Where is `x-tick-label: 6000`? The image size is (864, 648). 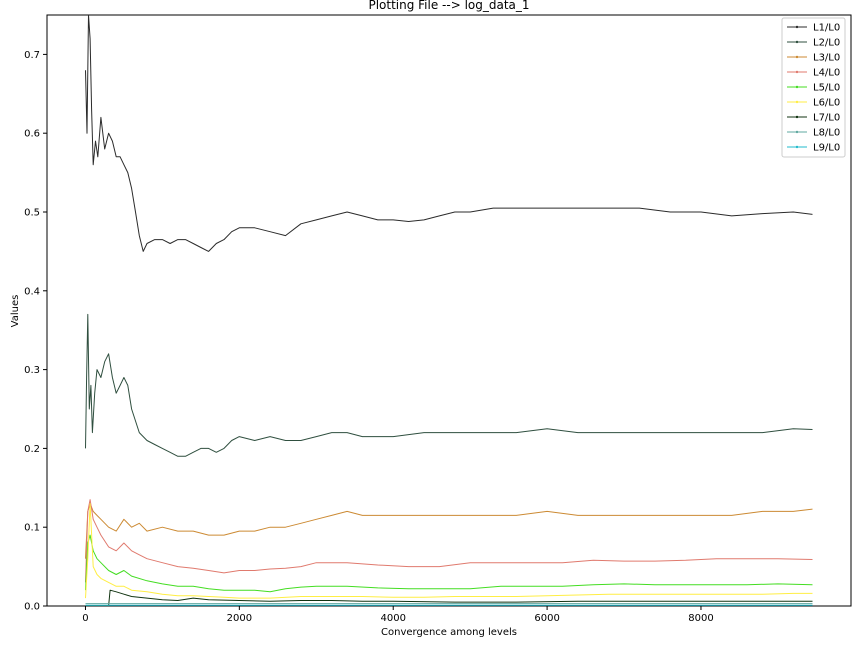 x-tick-label: 6000 is located at coordinates (546, 618).